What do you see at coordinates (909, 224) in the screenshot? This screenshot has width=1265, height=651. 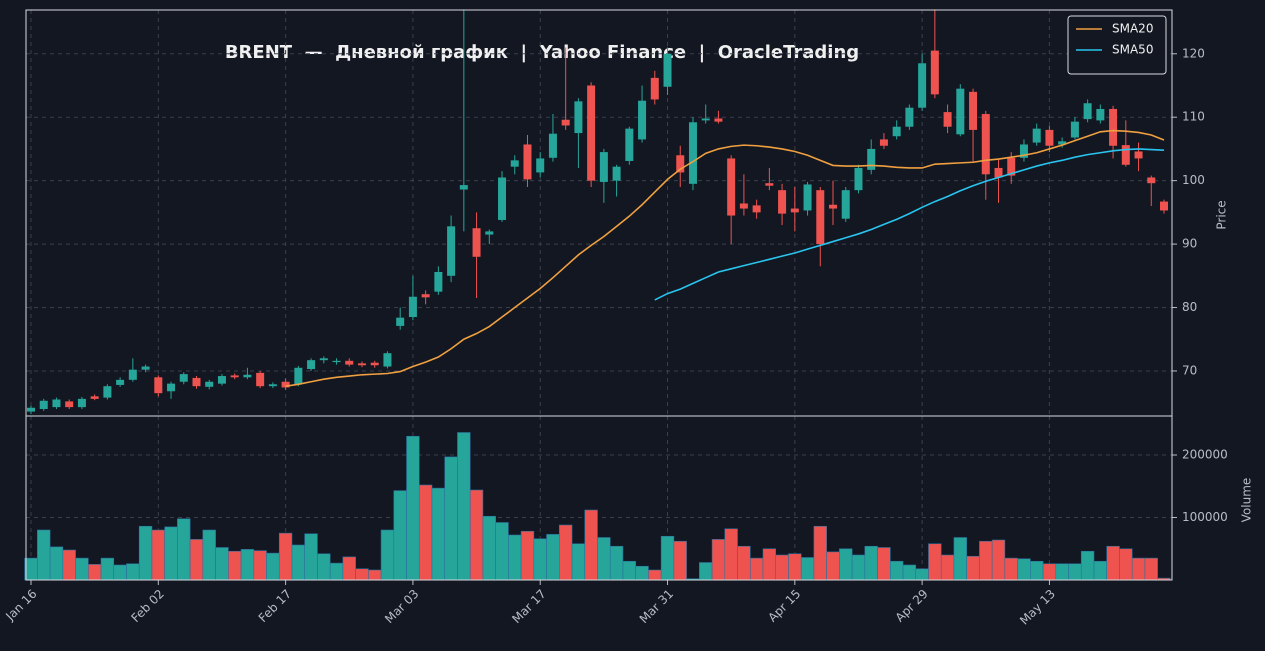 I see `sma-line` at bounding box center [909, 224].